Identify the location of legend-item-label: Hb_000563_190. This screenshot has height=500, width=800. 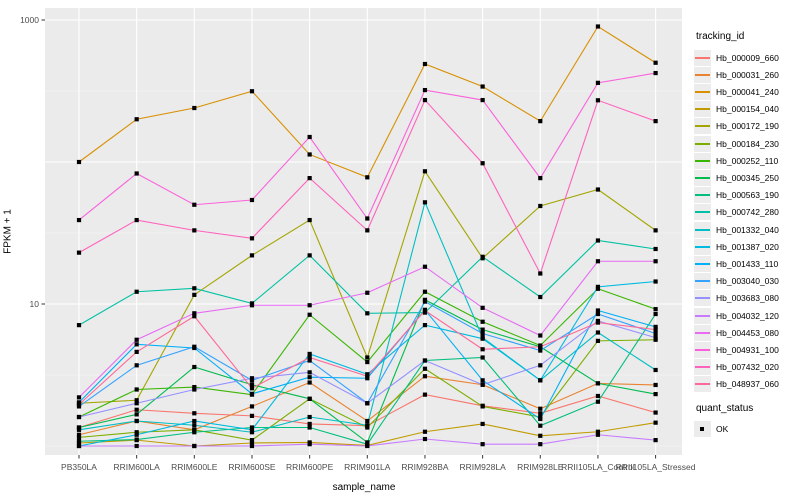
(747, 195).